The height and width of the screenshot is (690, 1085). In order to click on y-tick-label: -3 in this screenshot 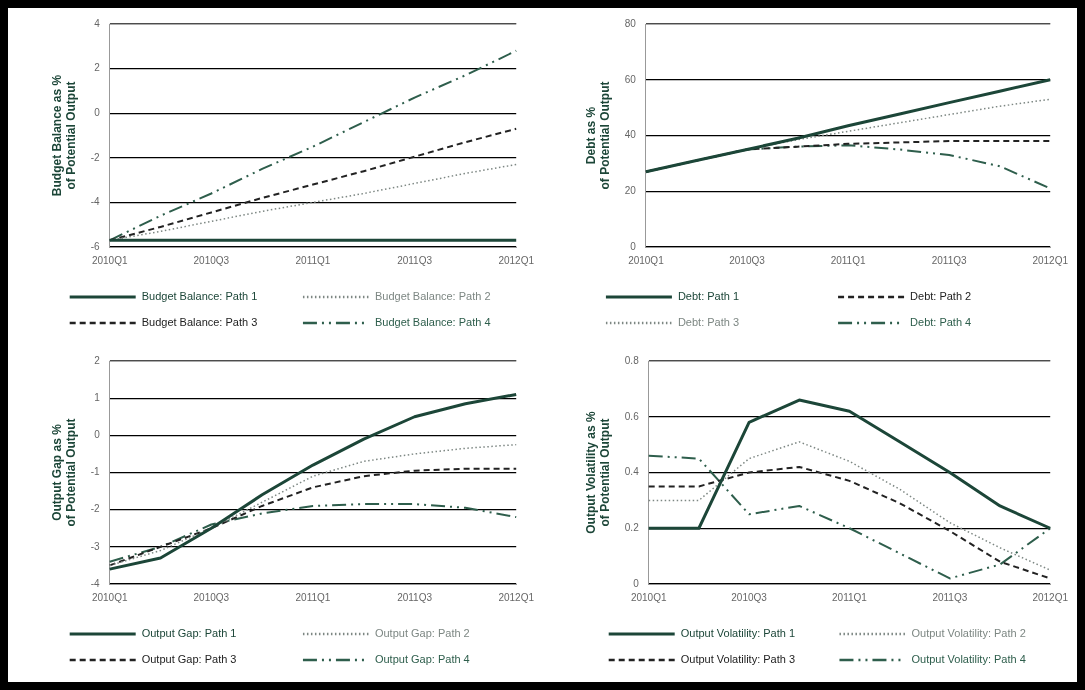, I will do `click(95, 546)`.